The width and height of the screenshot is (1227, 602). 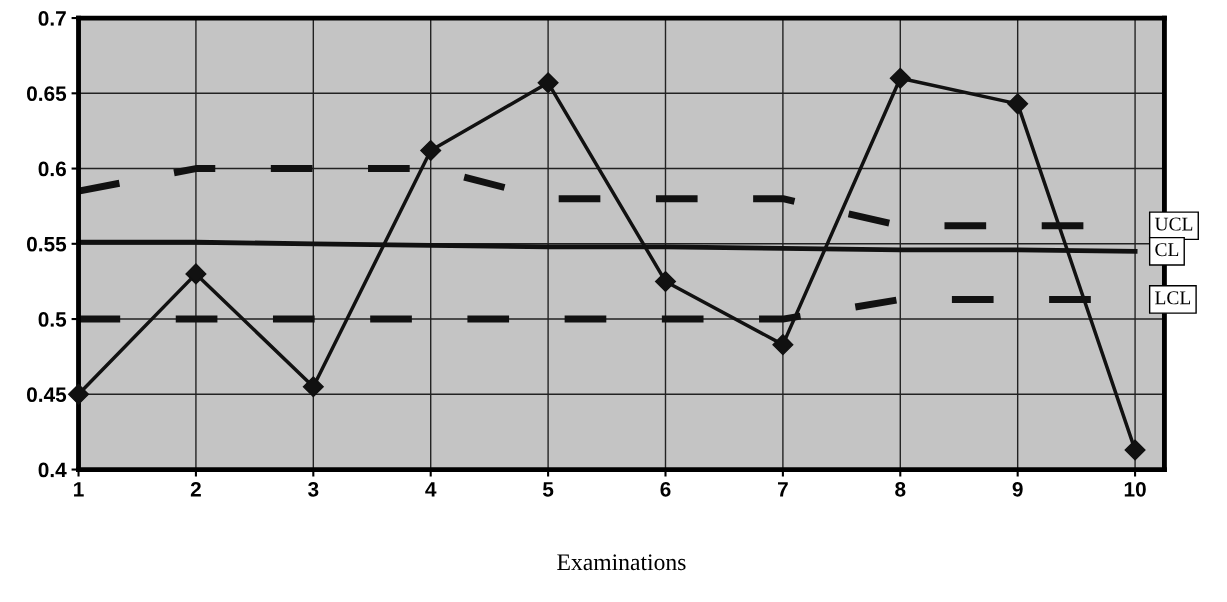 I want to click on series-label: CL, so click(x=1167, y=250).